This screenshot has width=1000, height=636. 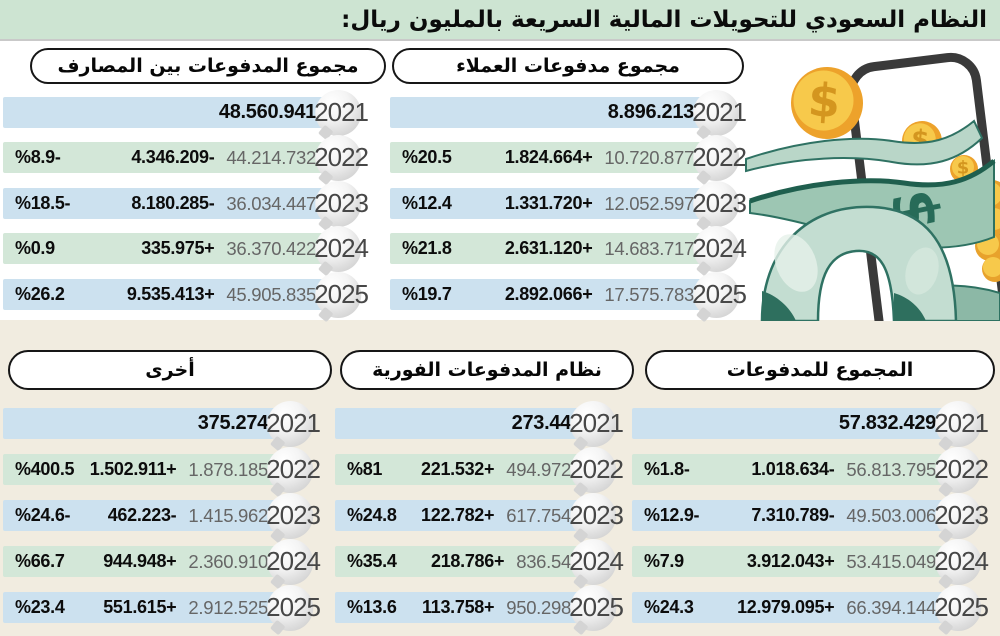 What do you see at coordinates (793, 469) in the screenshot?
I see `change-cell: 1.018.634-` at bounding box center [793, 469].